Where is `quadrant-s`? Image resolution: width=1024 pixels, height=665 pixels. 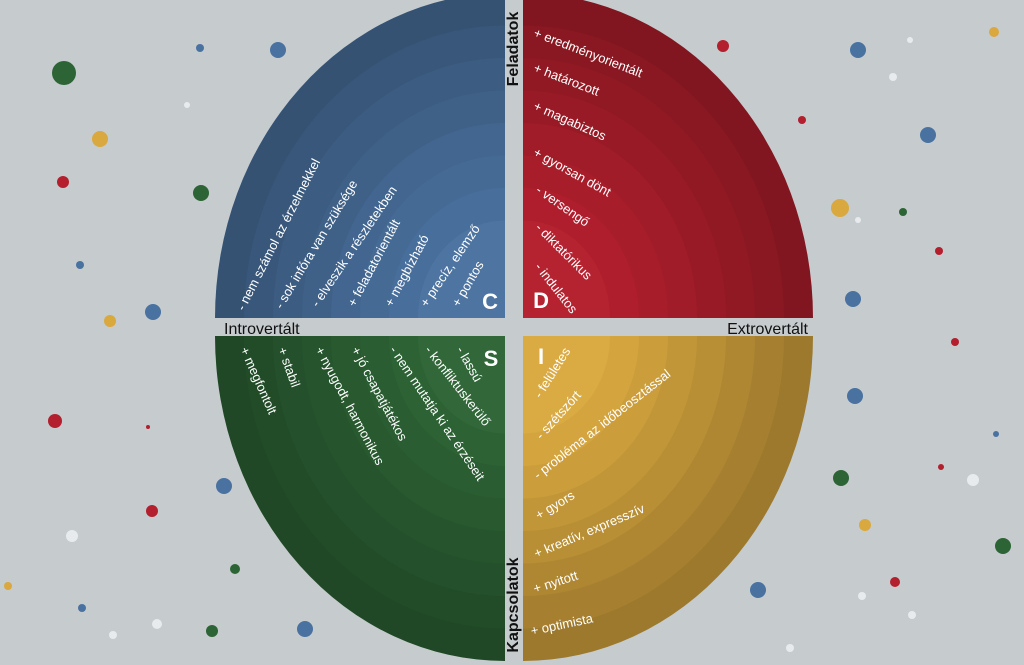 quadrant-s is located at coordinates (360, 498).